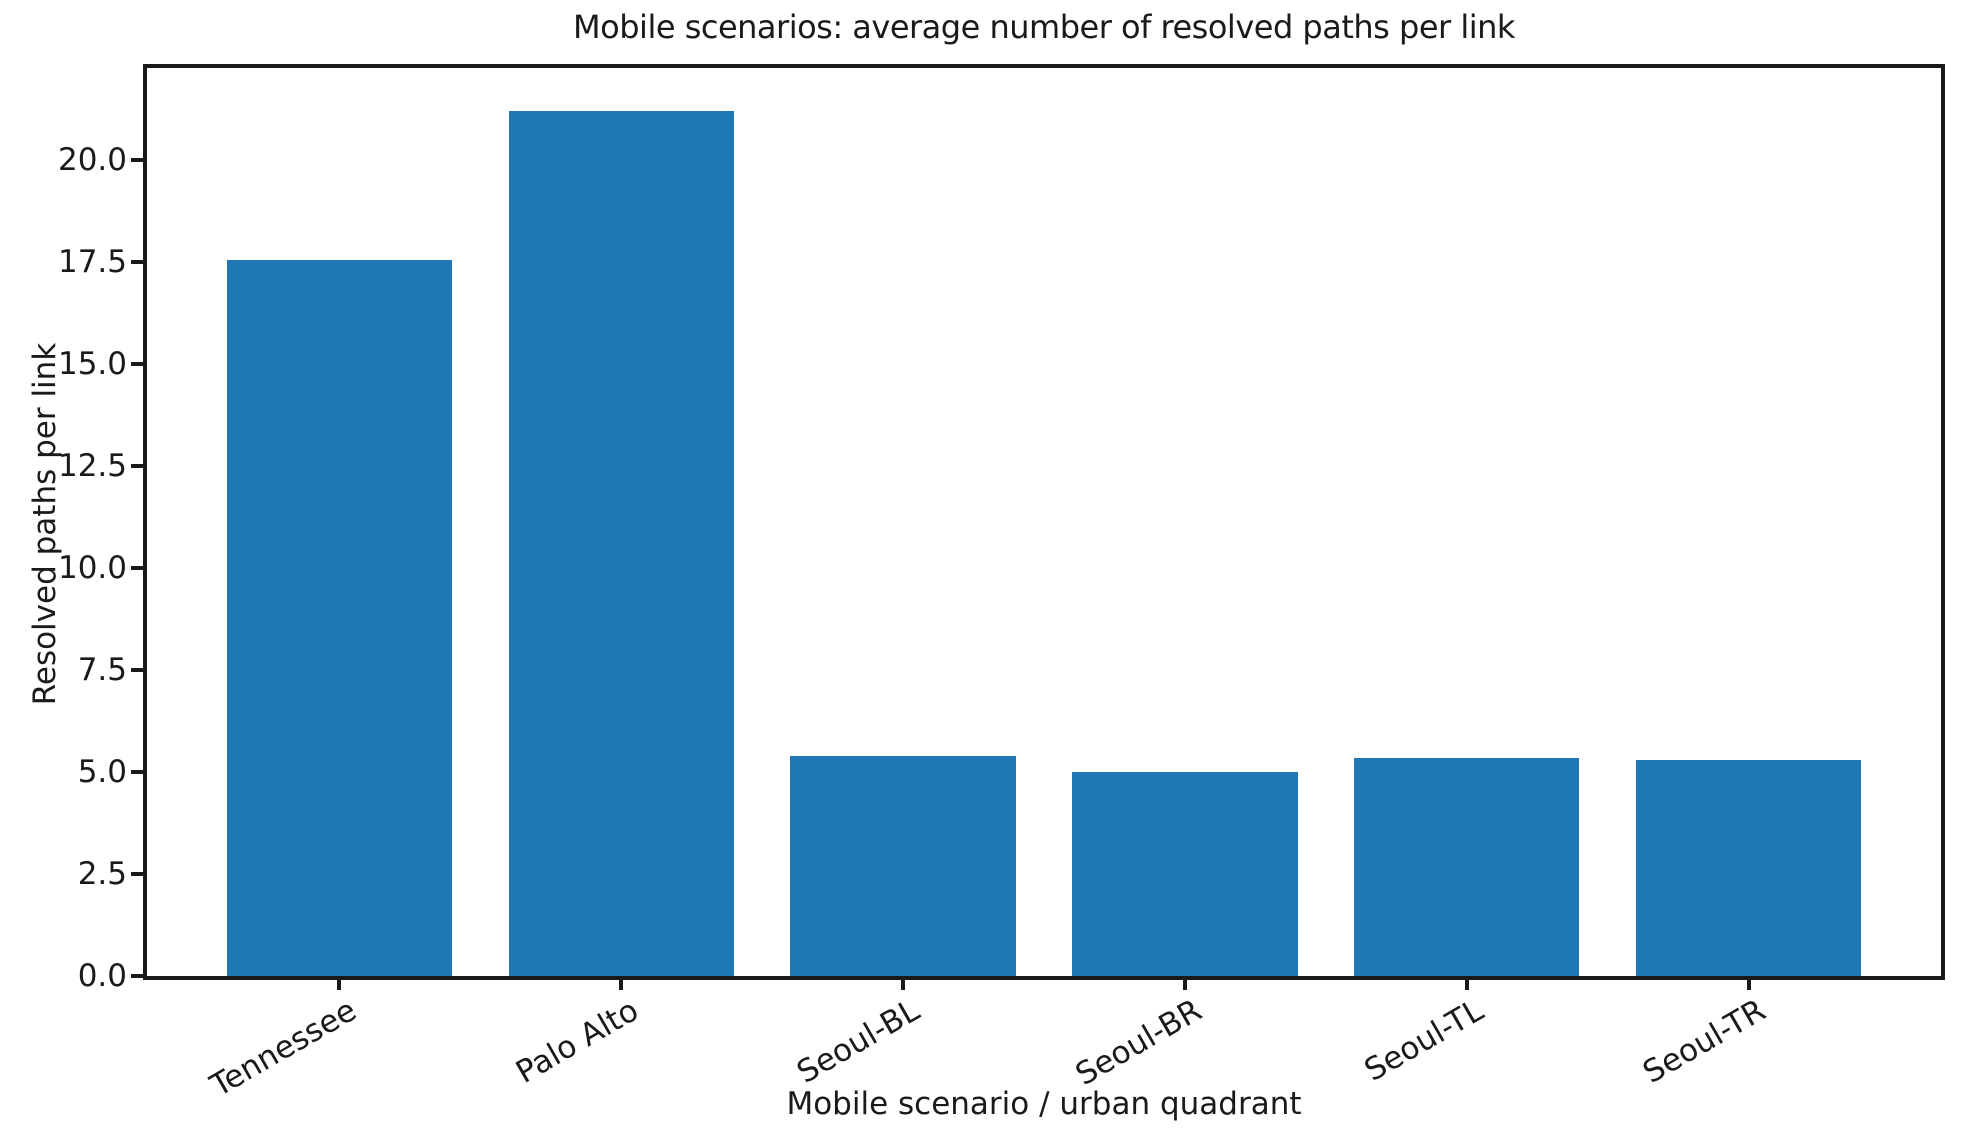  Describe the element at coordinates (92, 261) in the screenshot. I see `y-tick-label: 17.5` at that location.